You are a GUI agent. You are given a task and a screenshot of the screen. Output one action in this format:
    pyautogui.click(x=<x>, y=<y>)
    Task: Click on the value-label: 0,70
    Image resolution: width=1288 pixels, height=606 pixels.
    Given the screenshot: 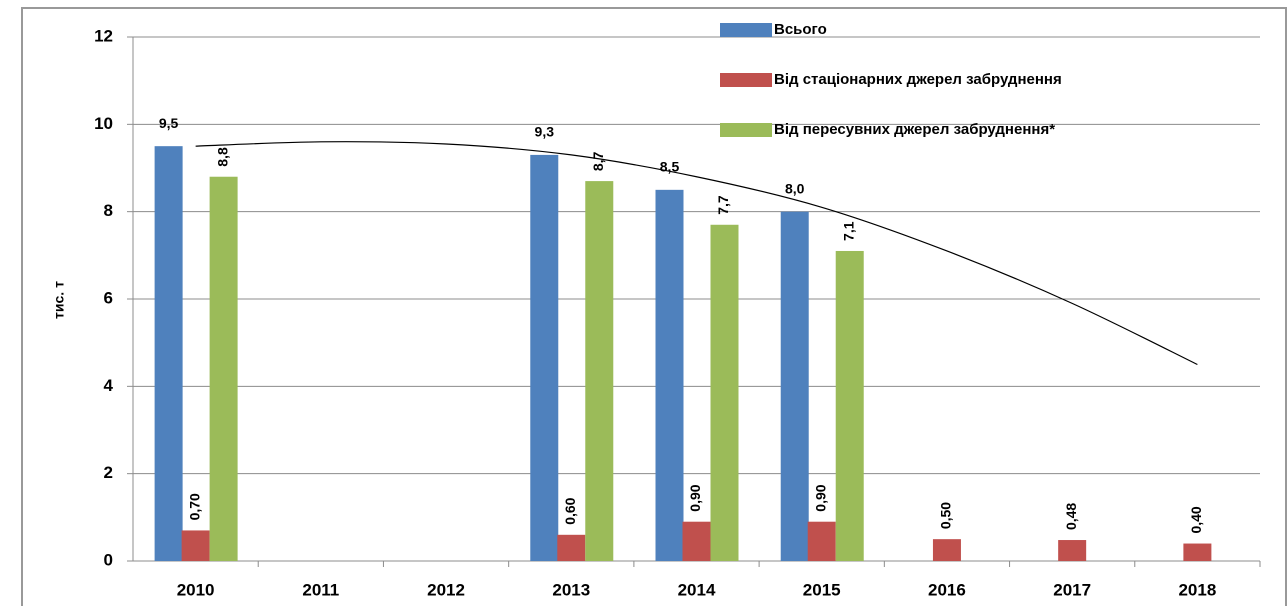 What is the action you would take?
    pyautogui.click(x=194, y=506)
    